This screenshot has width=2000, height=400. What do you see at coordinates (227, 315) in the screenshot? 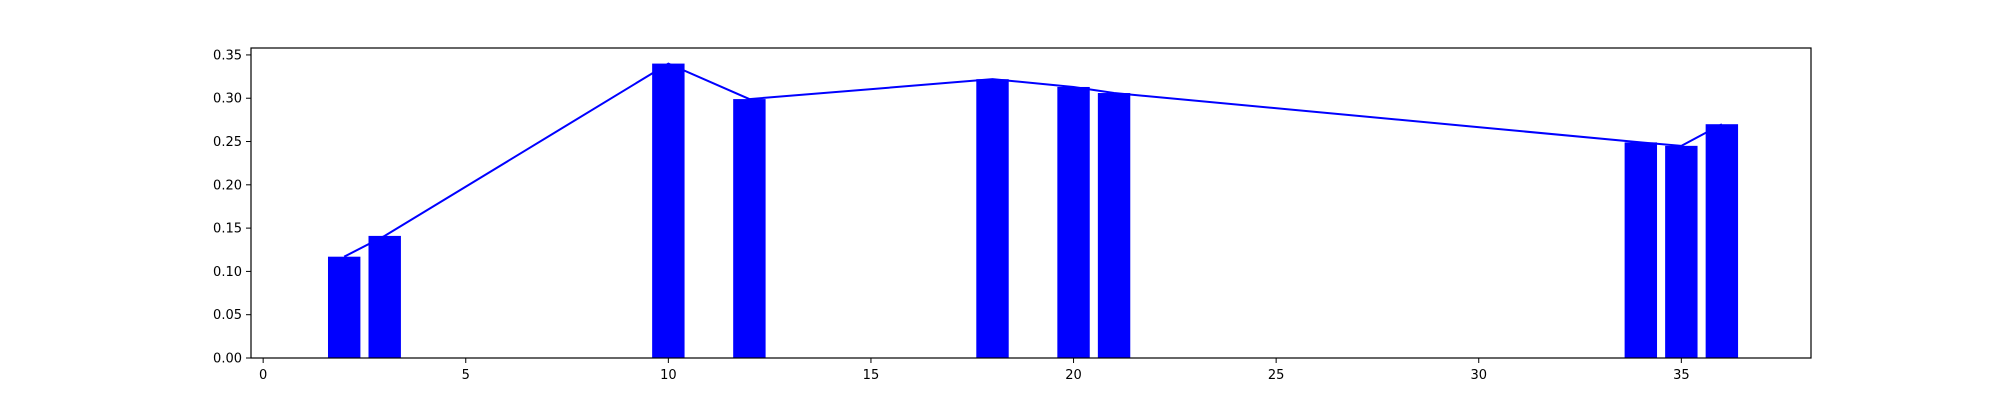
I see `y-tick-label: 0.05` at bounding box center [227, 315].